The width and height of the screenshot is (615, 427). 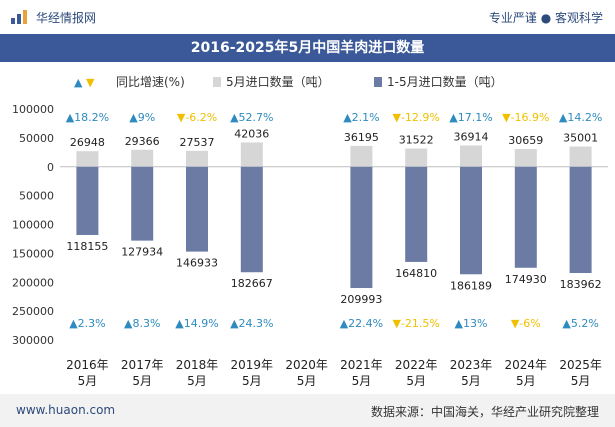 What do you see at coordinates (50, 167) in the screenshot?
I see `y-tick-label: 0` at bounding box center [50, 167].